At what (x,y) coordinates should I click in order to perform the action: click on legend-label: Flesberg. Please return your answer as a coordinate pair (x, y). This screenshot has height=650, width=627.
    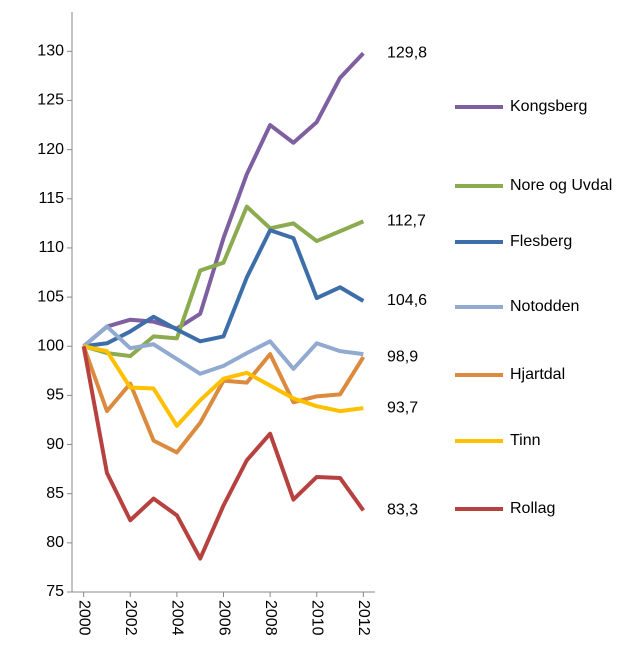
    Looking at the image, I should click on (541, 241).